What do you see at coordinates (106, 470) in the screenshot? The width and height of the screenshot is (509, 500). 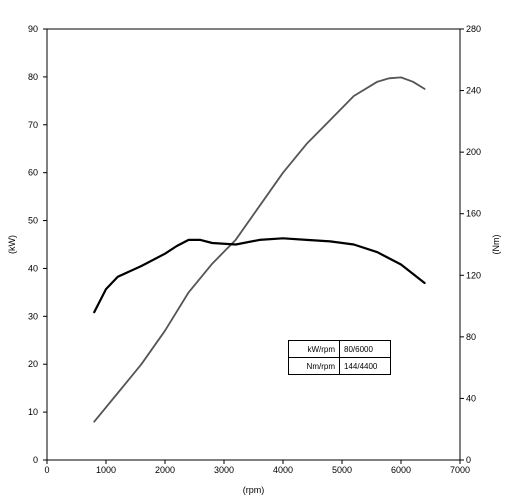 I see `x-tick-label: 1000` at bounding box center [106, 470].